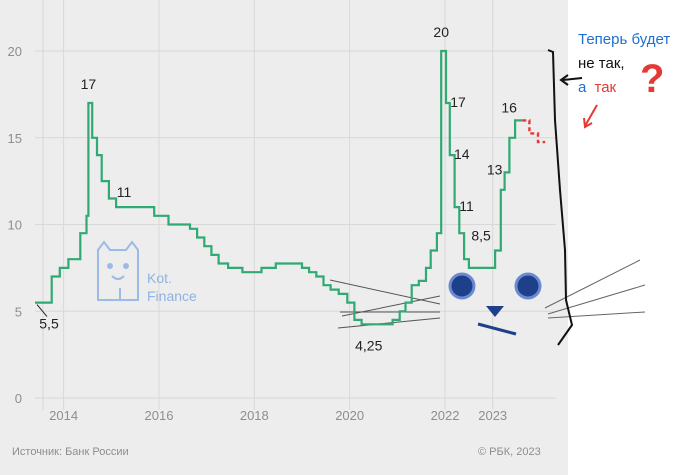 The height and width of the screenshot is (475, 700). I want to click on logo-text-line2: Finance, so click(172, 296).